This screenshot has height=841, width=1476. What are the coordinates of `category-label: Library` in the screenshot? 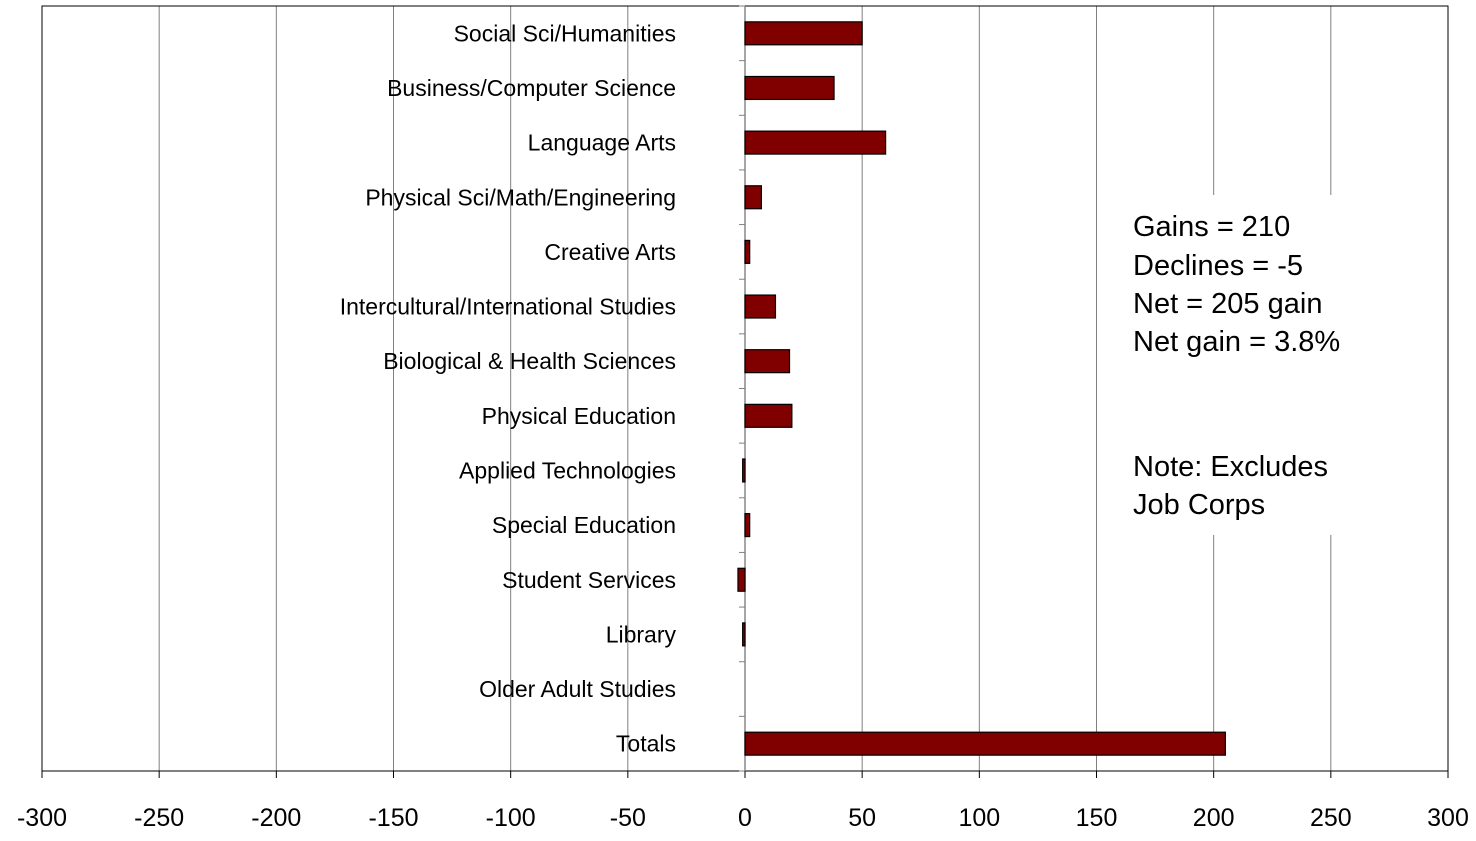 It's located at (641, 634).